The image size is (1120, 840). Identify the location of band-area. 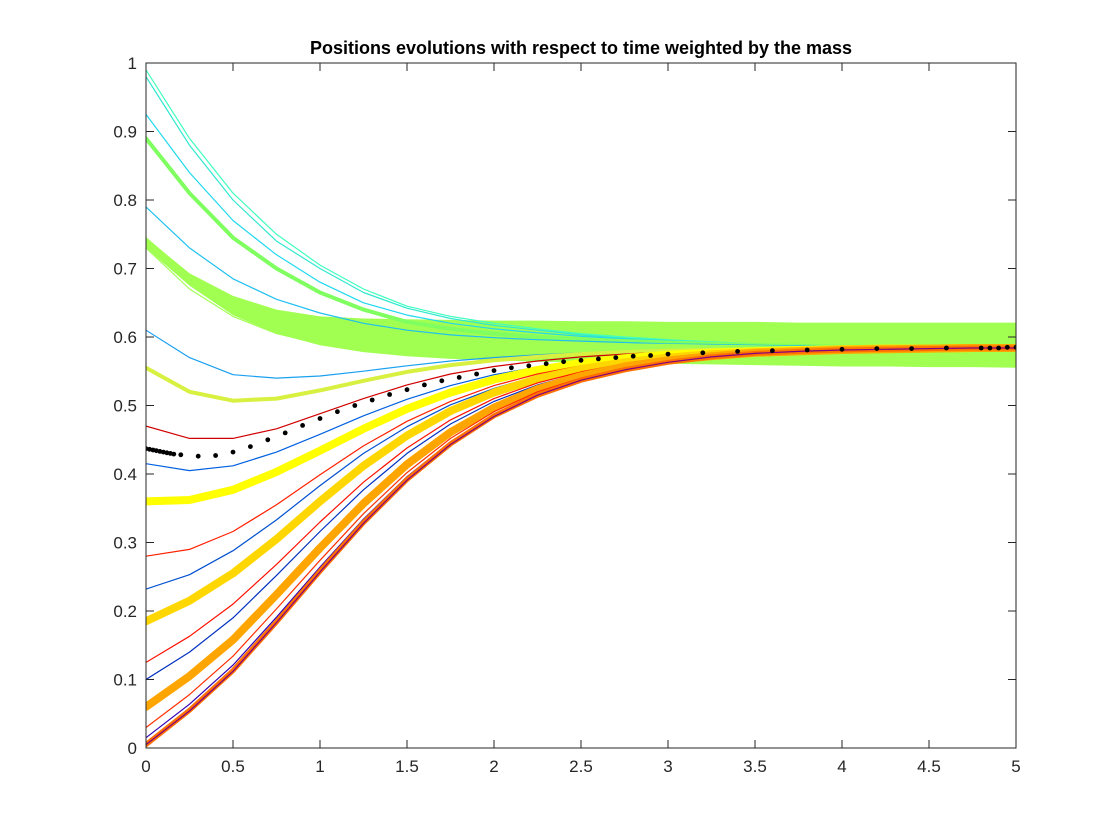
(581, 302).